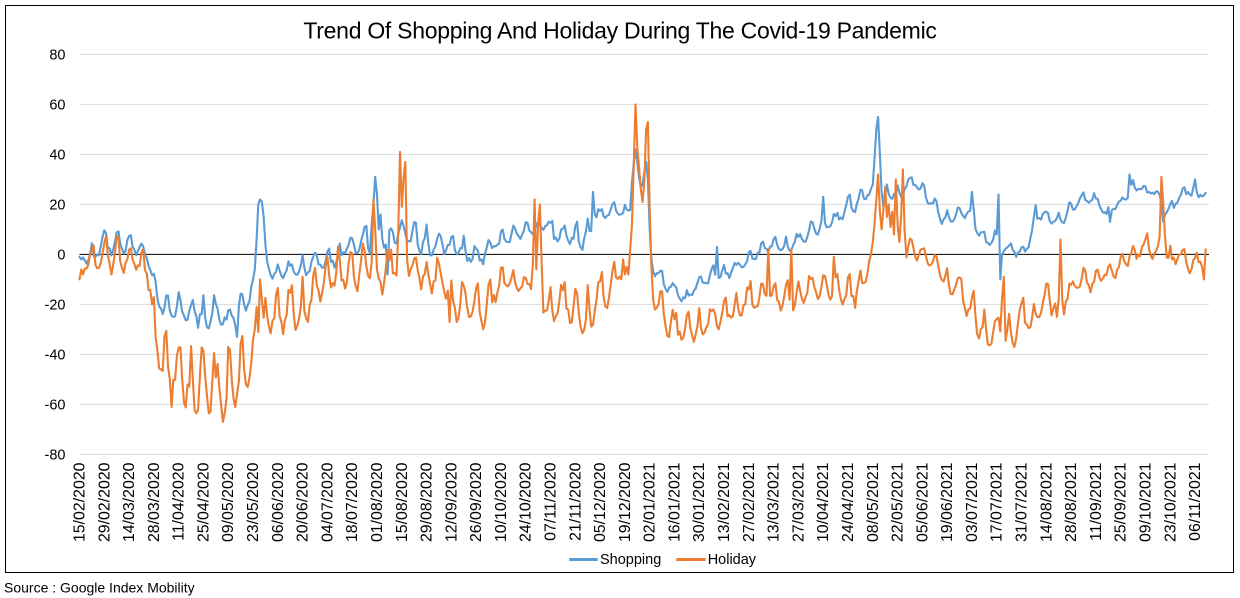 Image resolution: width=1240 pixels, height=598 pixels. Describe the element at coordinates (57, 156) in the screenshot. I see `svg-text: 40` at that location.